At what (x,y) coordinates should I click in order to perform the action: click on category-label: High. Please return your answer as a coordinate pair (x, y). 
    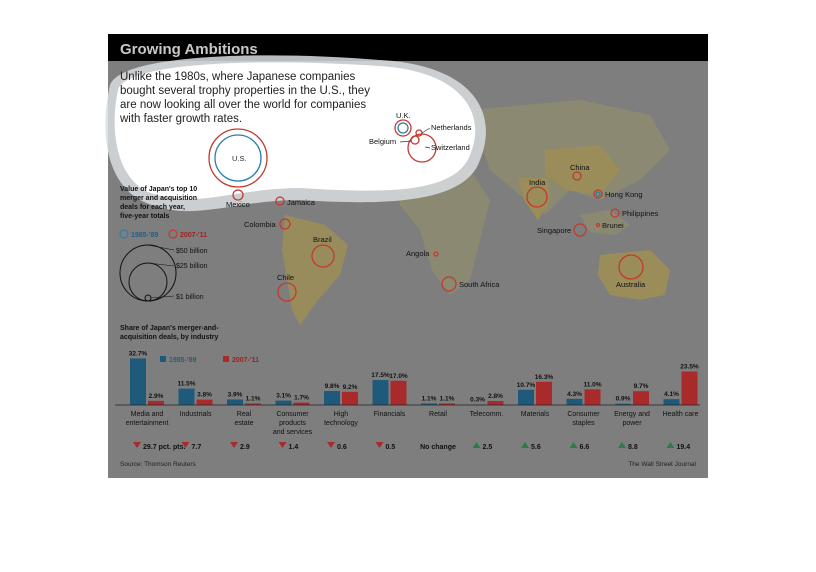
    Looking at the image, I should click on (341, 414).